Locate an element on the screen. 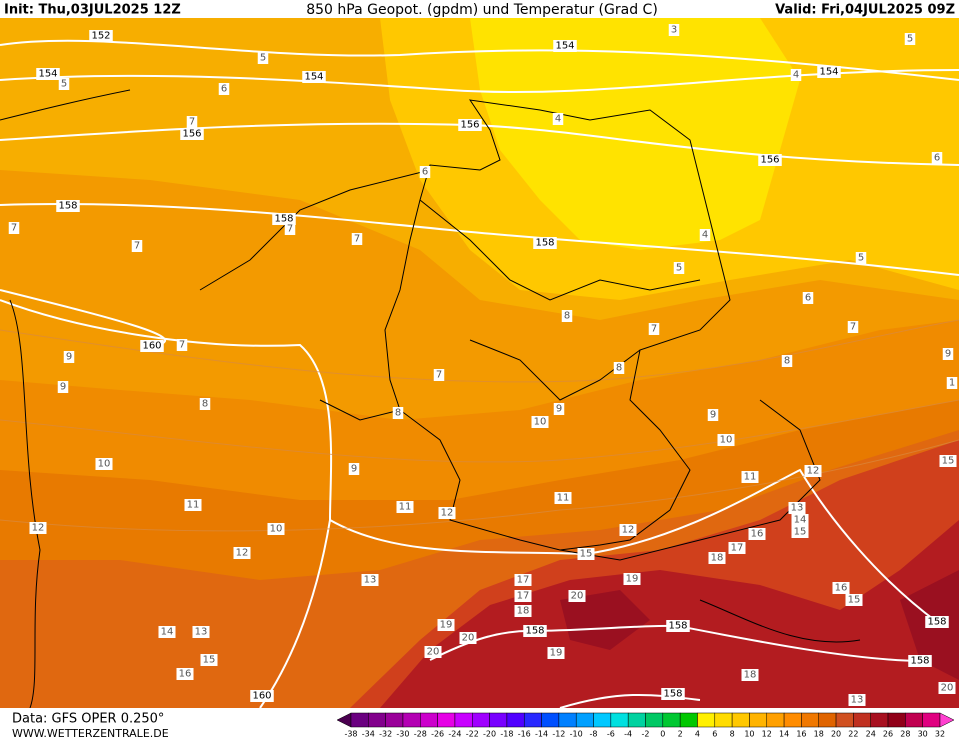  temperature-label: 9 is located at coordinates (354, 469).